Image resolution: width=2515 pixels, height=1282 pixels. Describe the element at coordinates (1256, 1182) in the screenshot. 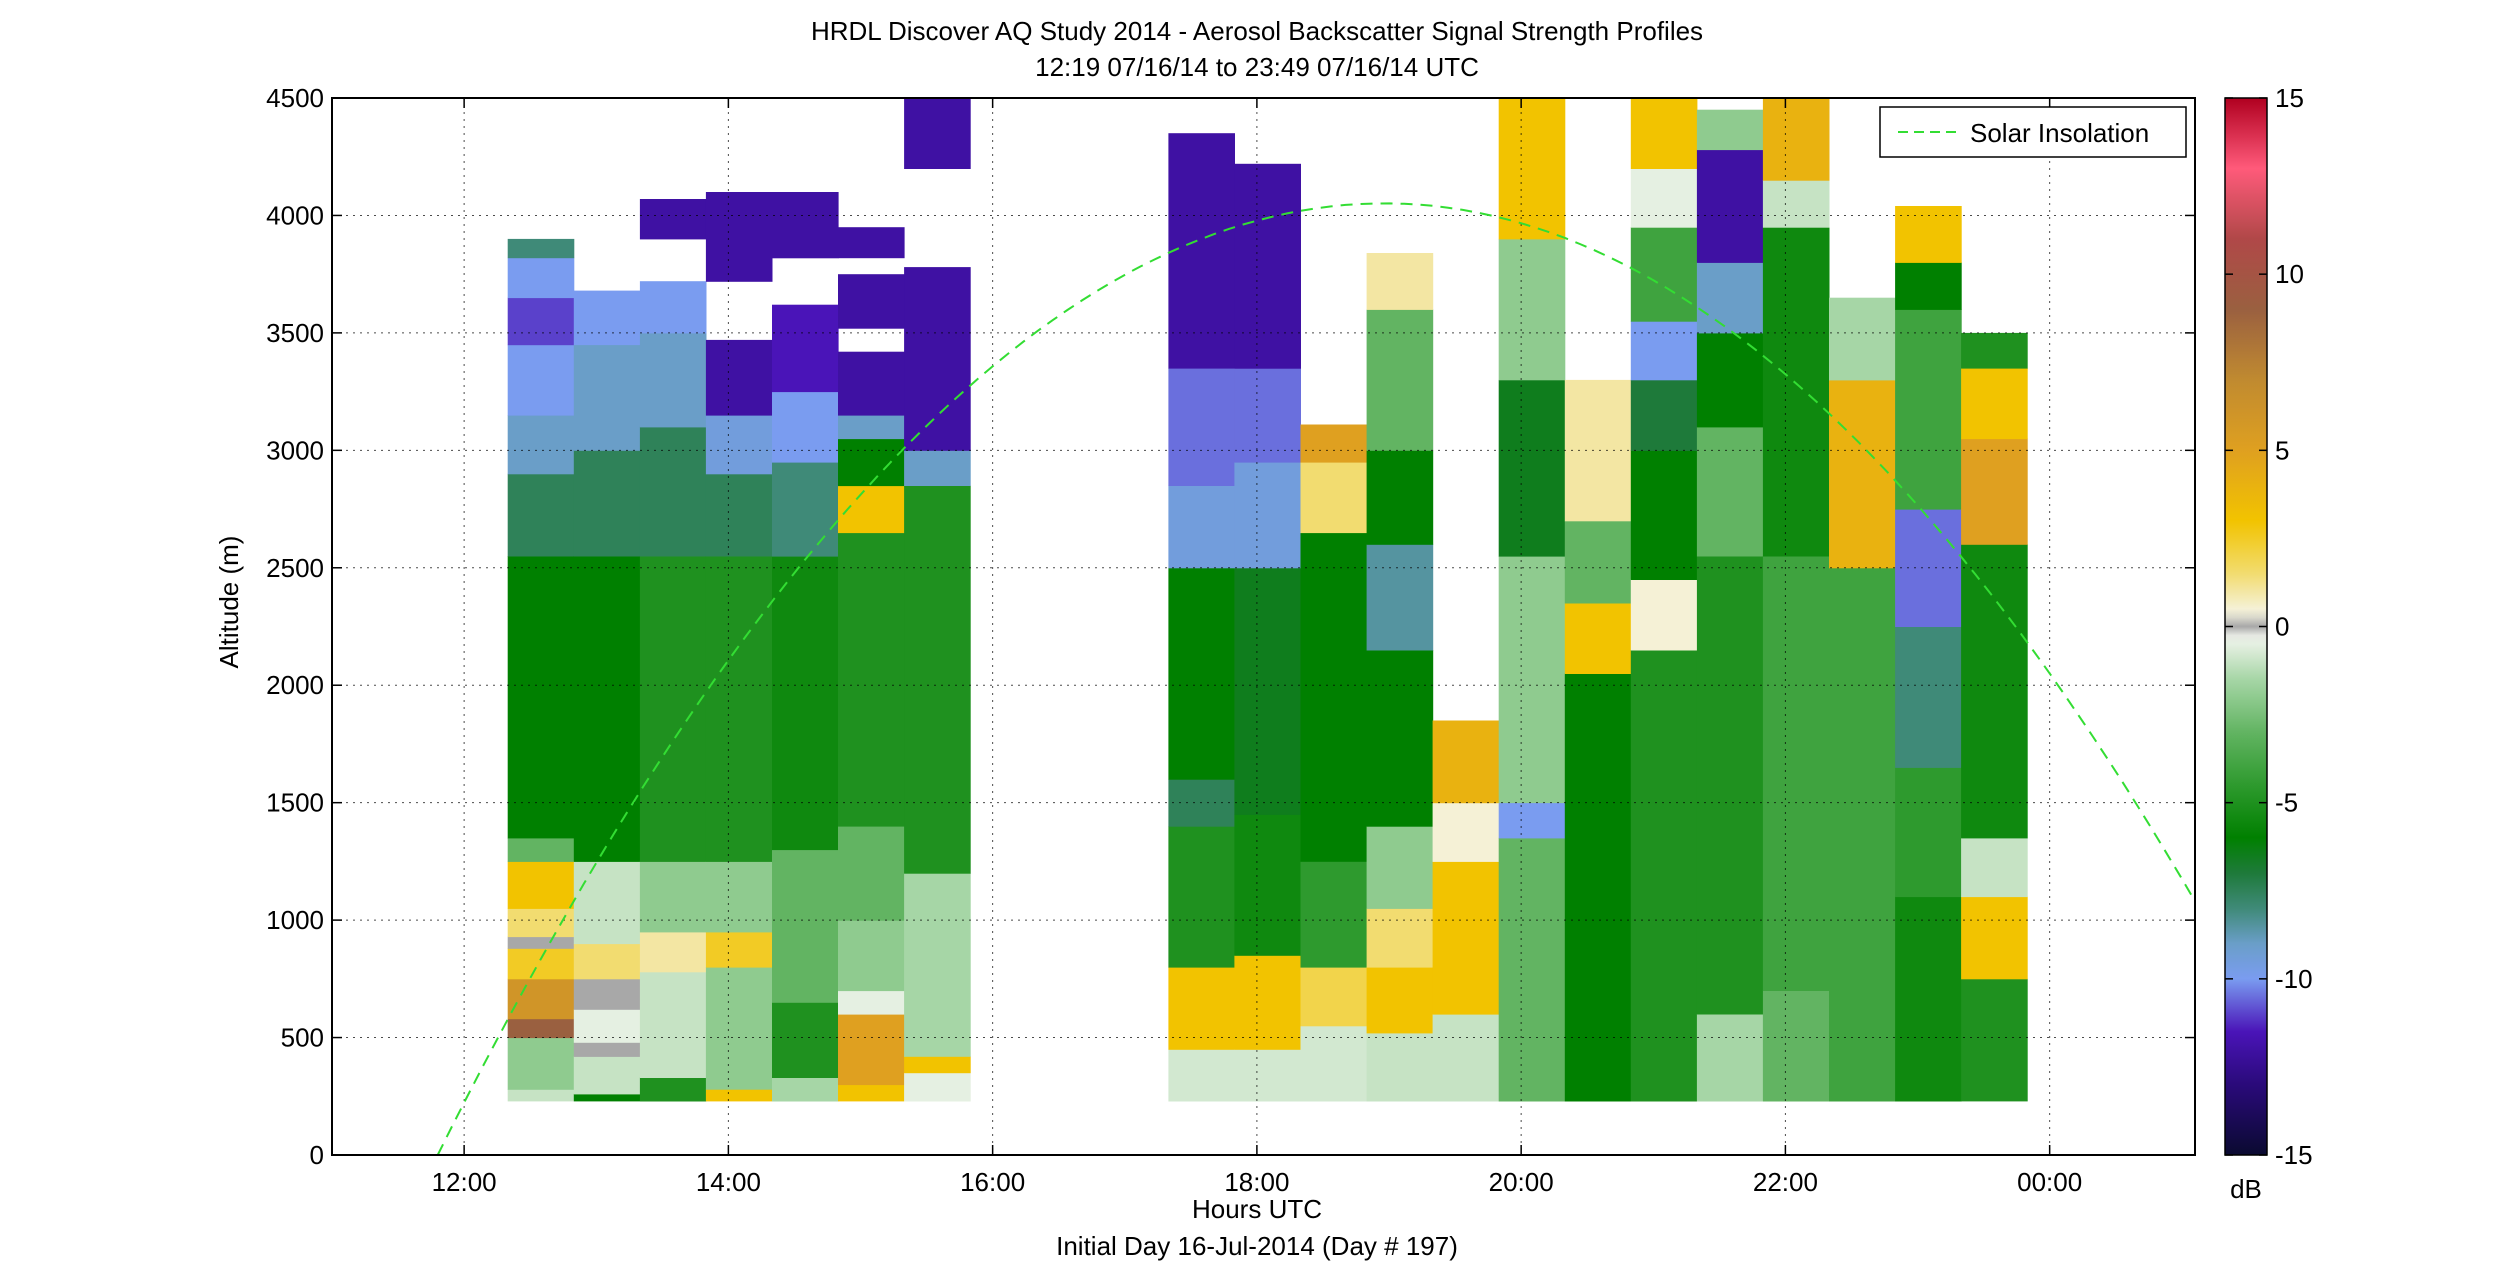

I see `x-tick-label: 18:00` at that location.